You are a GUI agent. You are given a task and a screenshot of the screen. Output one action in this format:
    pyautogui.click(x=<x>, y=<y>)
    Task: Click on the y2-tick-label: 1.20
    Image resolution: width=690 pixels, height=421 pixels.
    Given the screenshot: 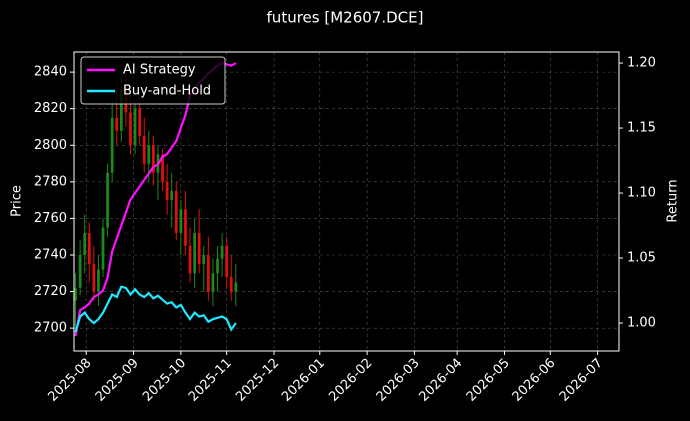 What is the action you would take?
    pyautogui.click(x=641, y=63)
    